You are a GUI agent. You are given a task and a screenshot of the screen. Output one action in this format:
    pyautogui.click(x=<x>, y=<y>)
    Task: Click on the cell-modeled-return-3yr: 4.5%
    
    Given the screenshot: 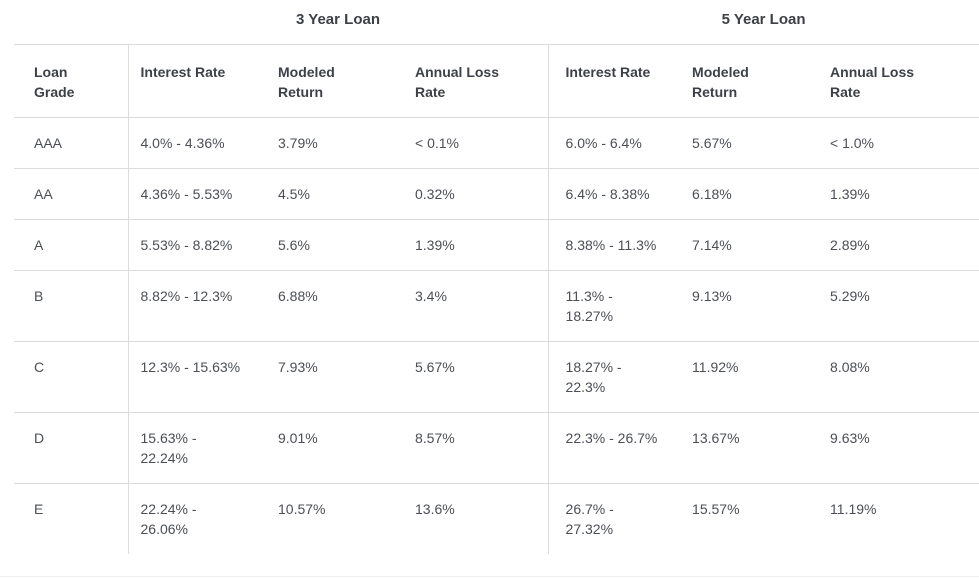 What is the action you would take?
    pyautogui.click(x=334, y=194)
    